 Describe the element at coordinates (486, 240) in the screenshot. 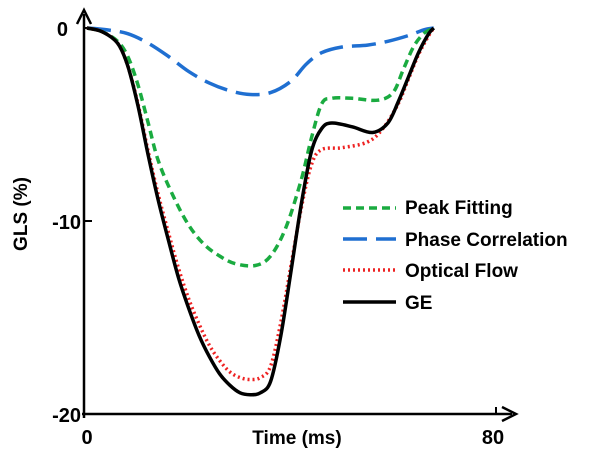

I see `legend-label-phase-correlation: Phase Correlation` at that location.